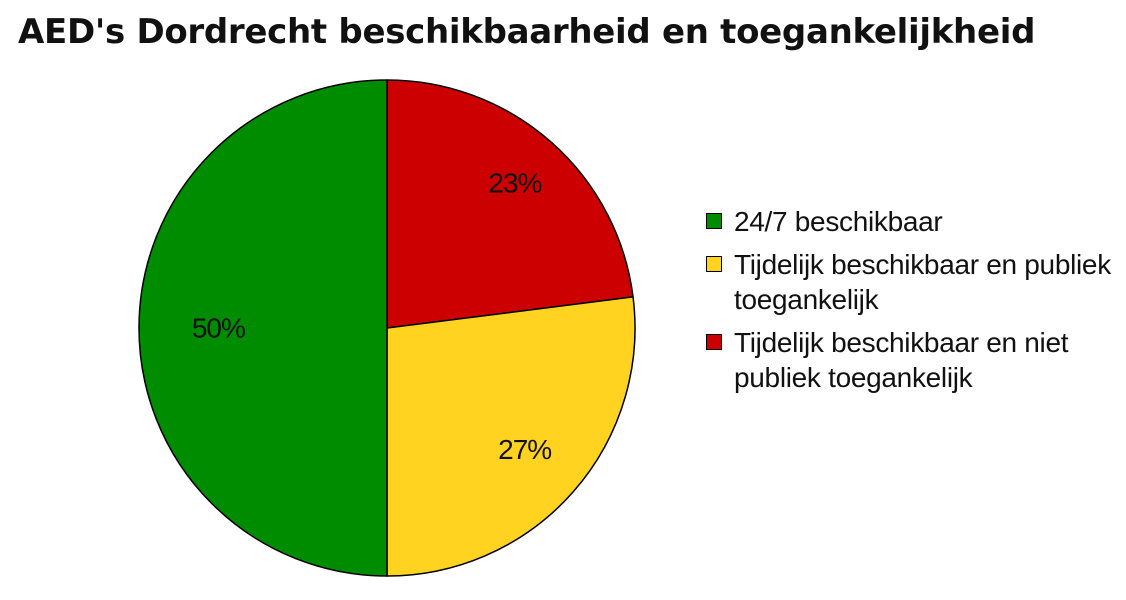  I want to click on slice-value-label: 50%, so click(218, 328).